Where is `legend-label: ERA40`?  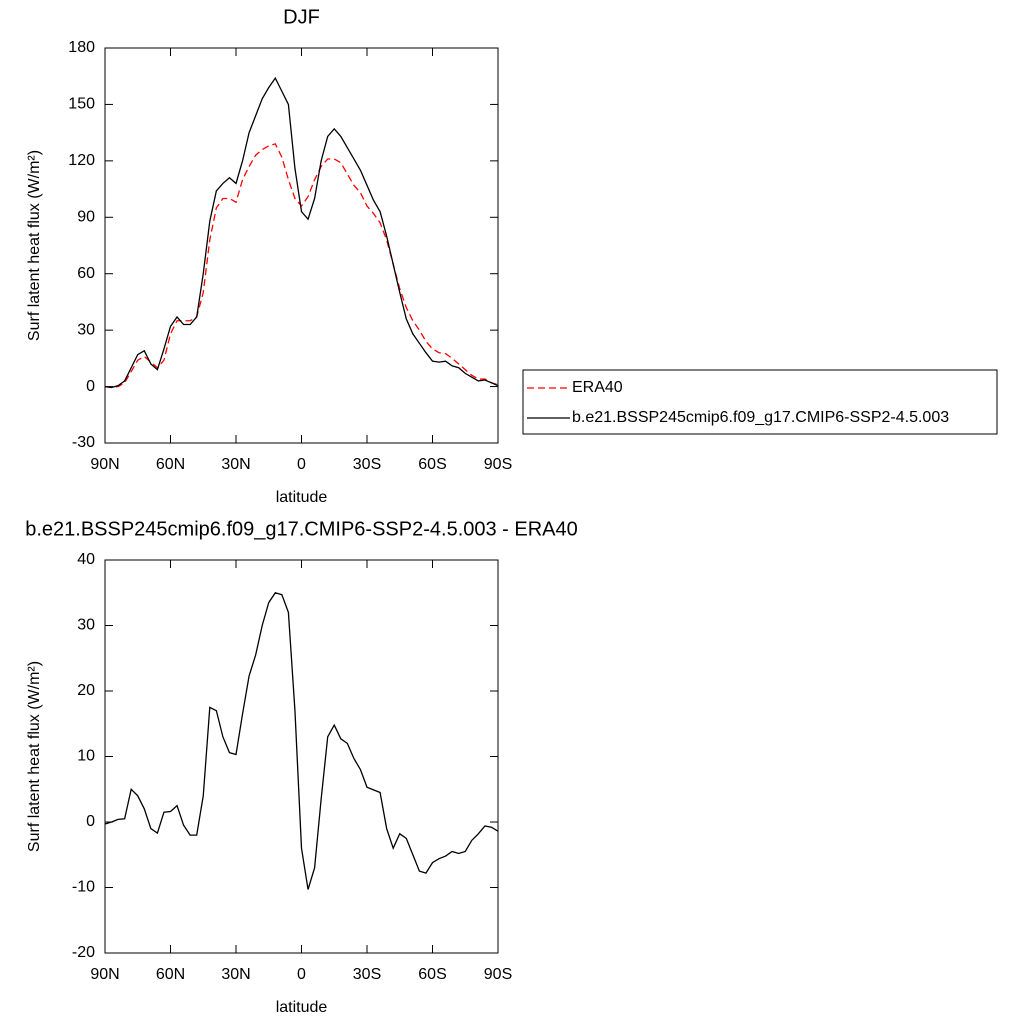 legend-label: ERA40 is located at coordinates (597, 387).